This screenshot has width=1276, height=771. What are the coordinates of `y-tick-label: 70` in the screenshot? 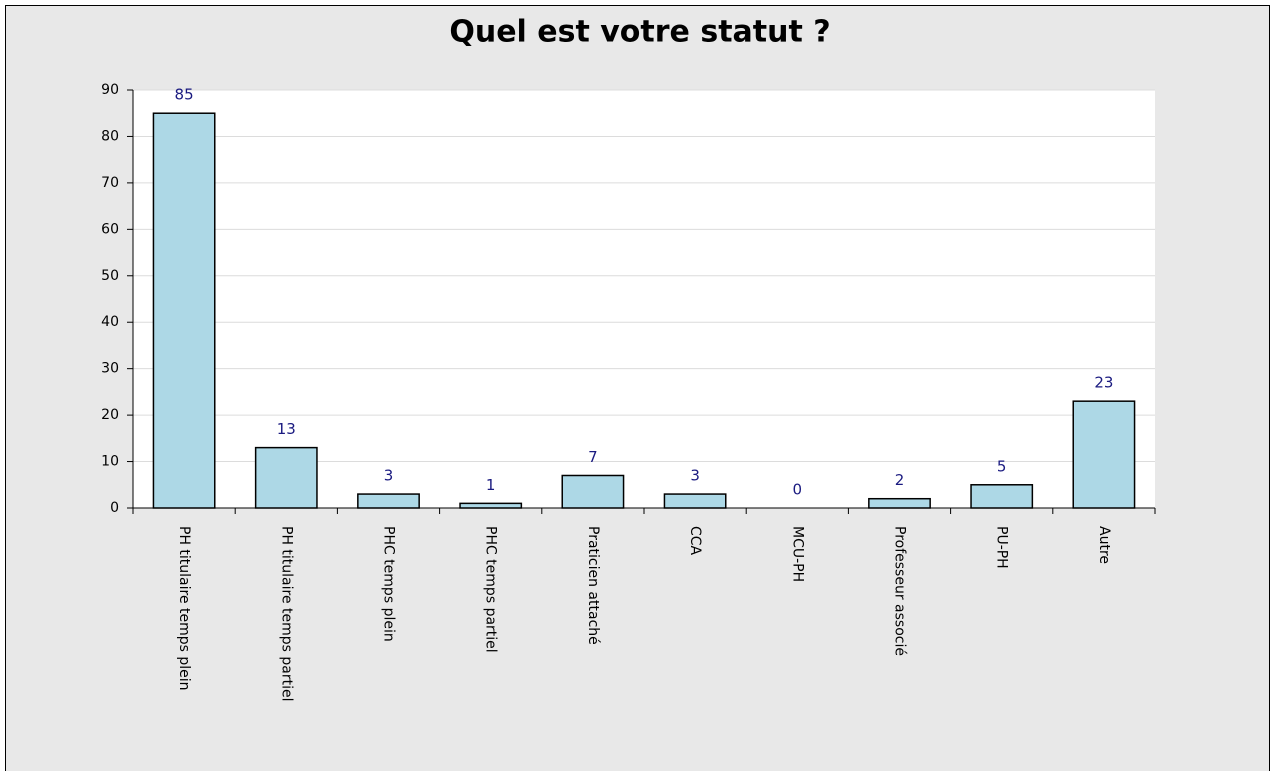 It's located at (110, 183).